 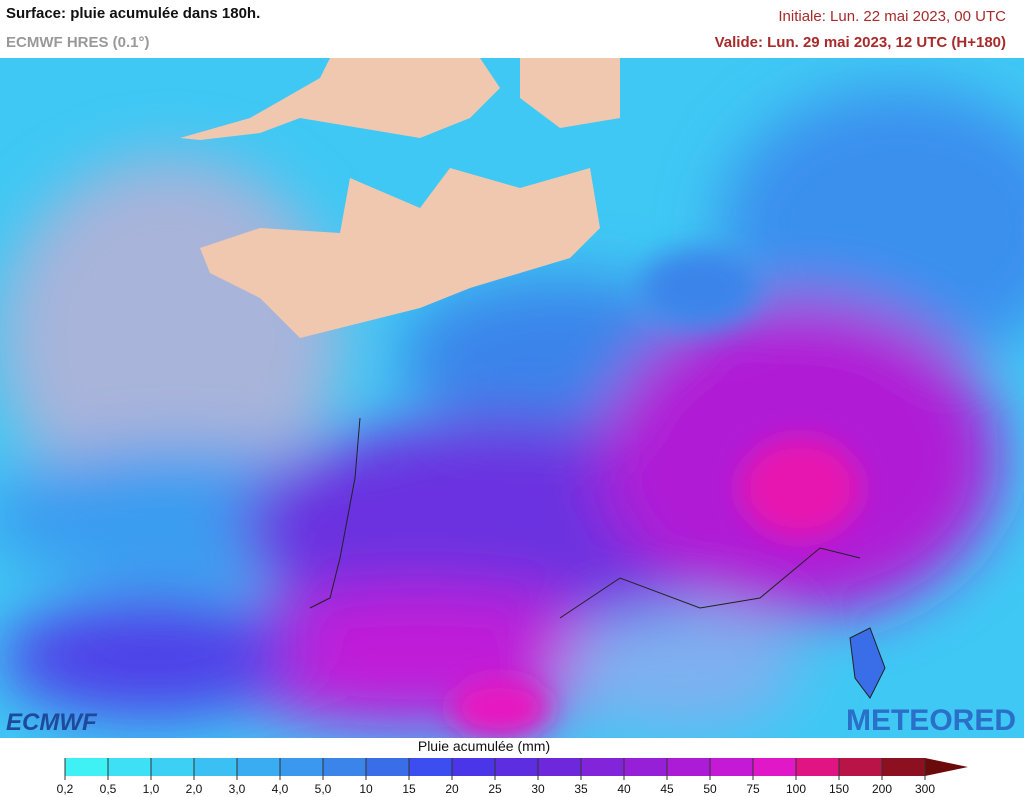 I want to click on land-dry-be, so click(x=570, y=93).